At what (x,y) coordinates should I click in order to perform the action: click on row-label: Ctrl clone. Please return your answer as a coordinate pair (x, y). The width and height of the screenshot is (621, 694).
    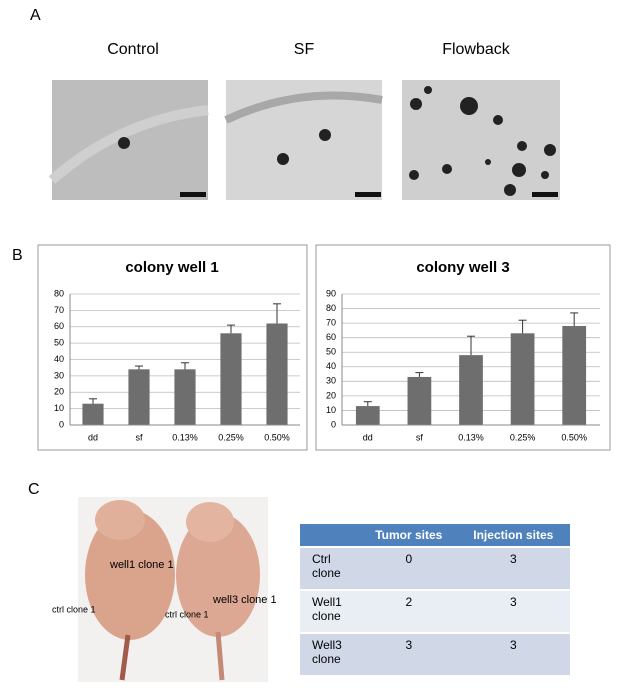
    Looking at the image, I should click on (330, 568).